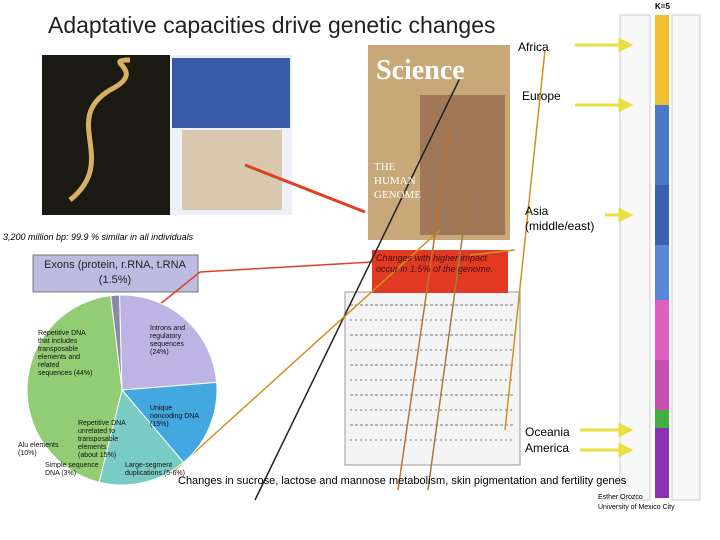 This screenshot has width=720, height=540. Describe the element at coordinates (99, 129) in the screenshot. I see `dna-helix` at that location.